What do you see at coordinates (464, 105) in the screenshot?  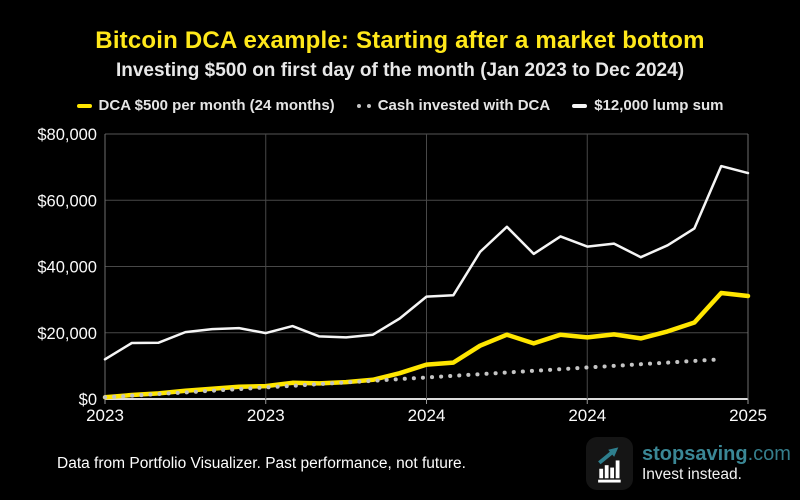 I see `legend-label-cash: Cash invested with DCA` at bounding box center [464, 105].